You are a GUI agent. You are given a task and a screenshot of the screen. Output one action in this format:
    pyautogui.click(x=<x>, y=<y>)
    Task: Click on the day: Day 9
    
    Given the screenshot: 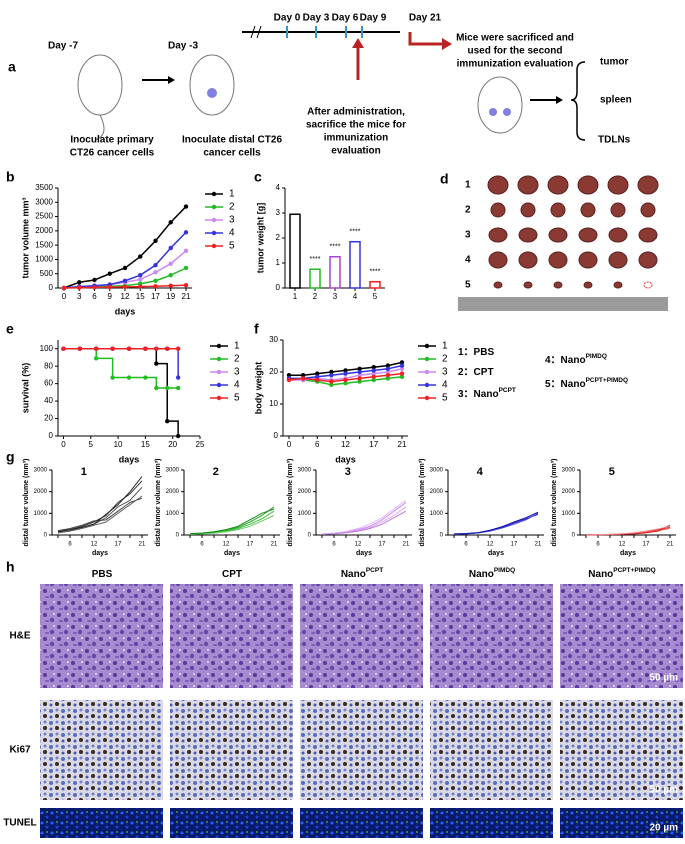 What is the action you would take?
    pyautogui.click(x=373, y=18)
    